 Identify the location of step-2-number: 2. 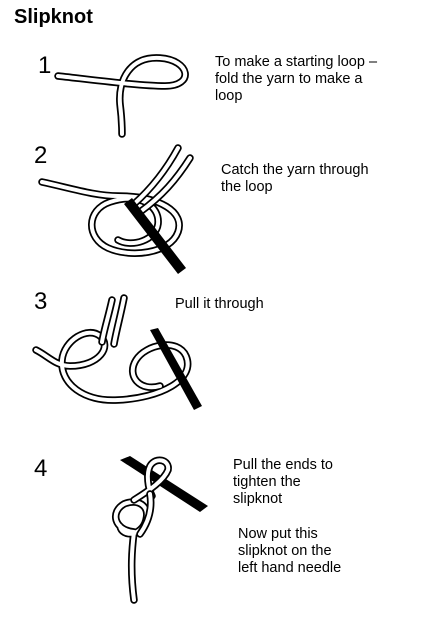
(41, 155).